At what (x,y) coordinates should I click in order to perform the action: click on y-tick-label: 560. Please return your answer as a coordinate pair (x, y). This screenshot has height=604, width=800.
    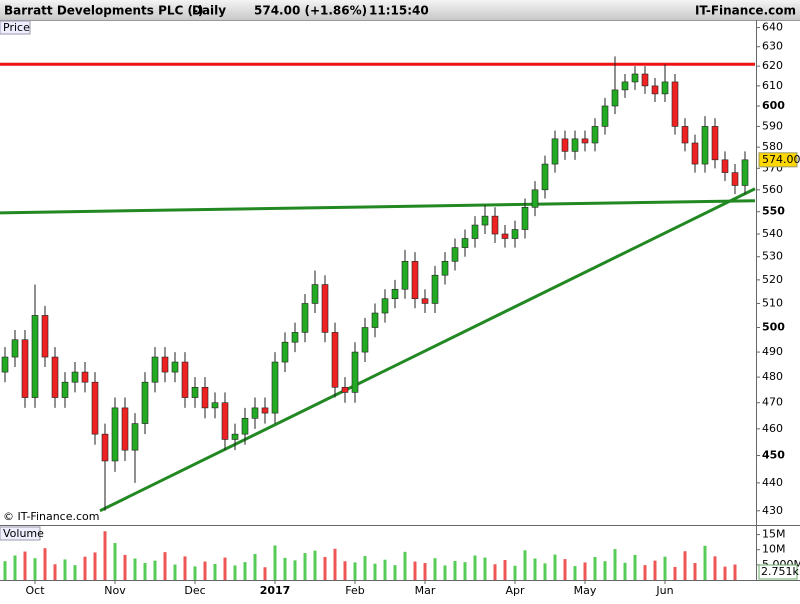
    Looking at the image, I should click on (772, 189).